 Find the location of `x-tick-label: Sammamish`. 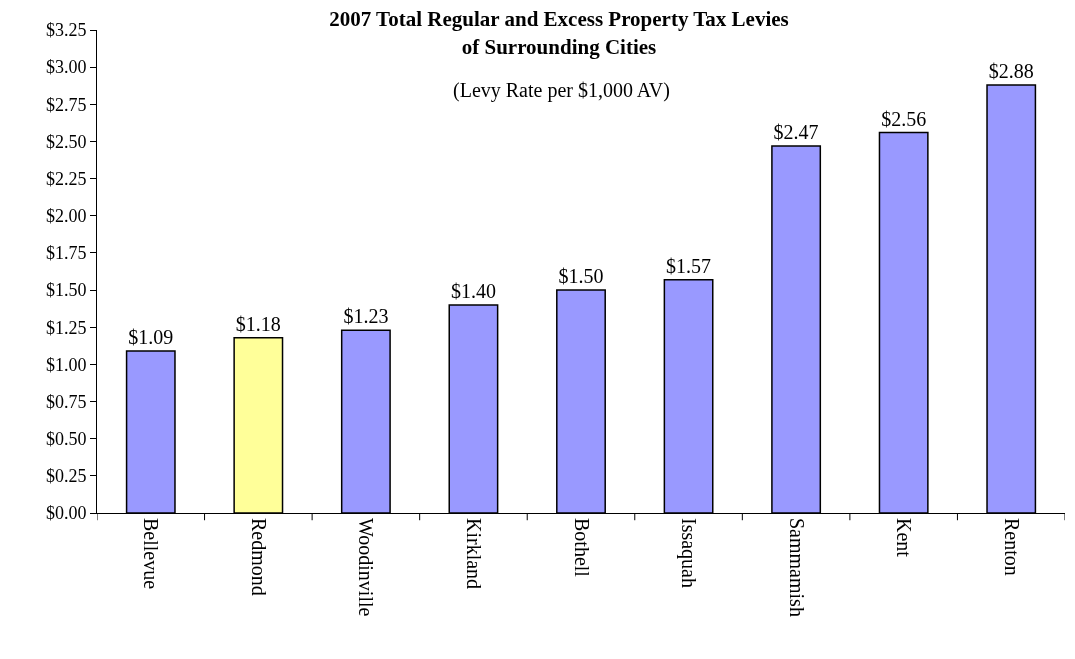

x-tick-label: Sammamish is located at coordinates (796, 567).